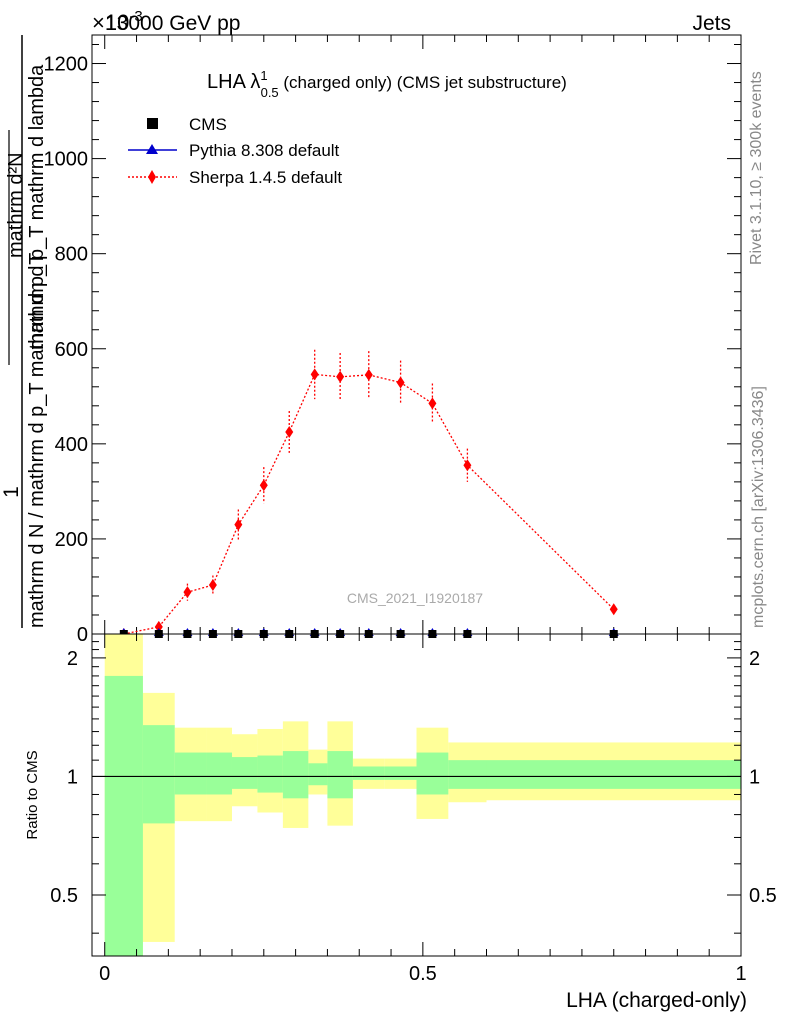  Describe the element at coordinates (71, 255) in the screenshot. I see `main-y-tick-label: 800` at that location.